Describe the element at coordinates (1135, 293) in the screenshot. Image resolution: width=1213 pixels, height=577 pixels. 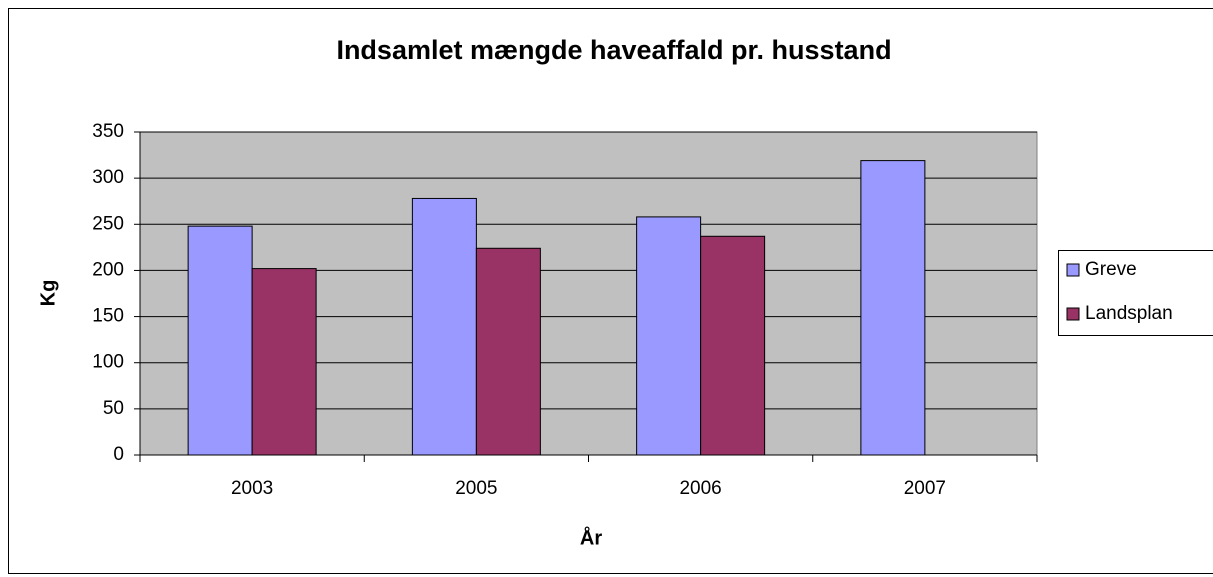
I see `legend-box` at that location.